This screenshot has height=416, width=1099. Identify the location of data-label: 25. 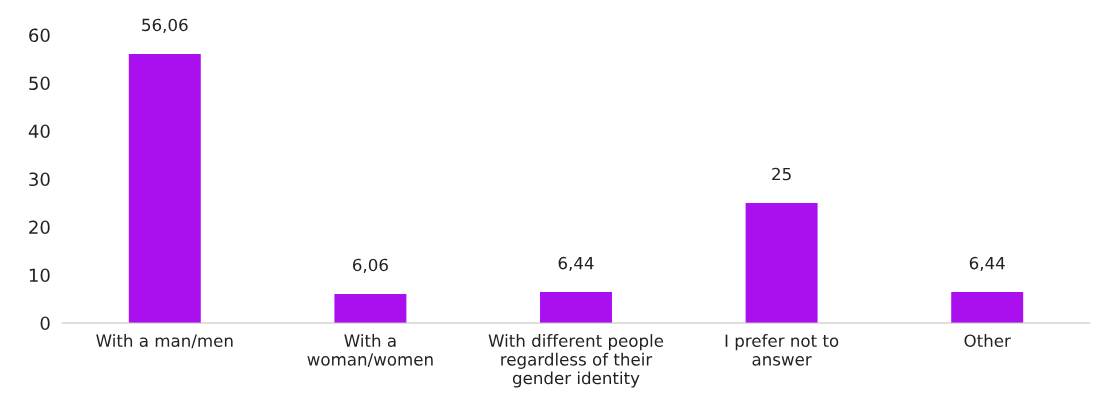
(781, 174).